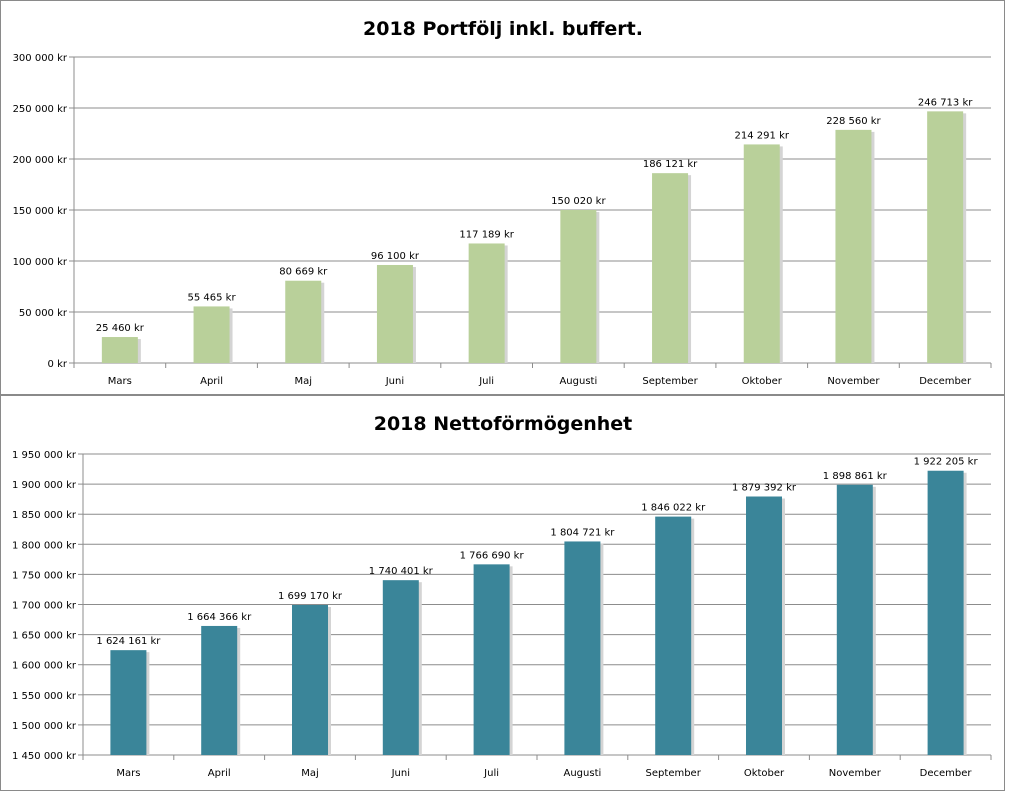 The width and height of the screenshot is (1020, 812). What do you see at coordinates (853, 121) in the screenshot?
I see `data-label: 228 560 kr` at bounding box center [853, 121].